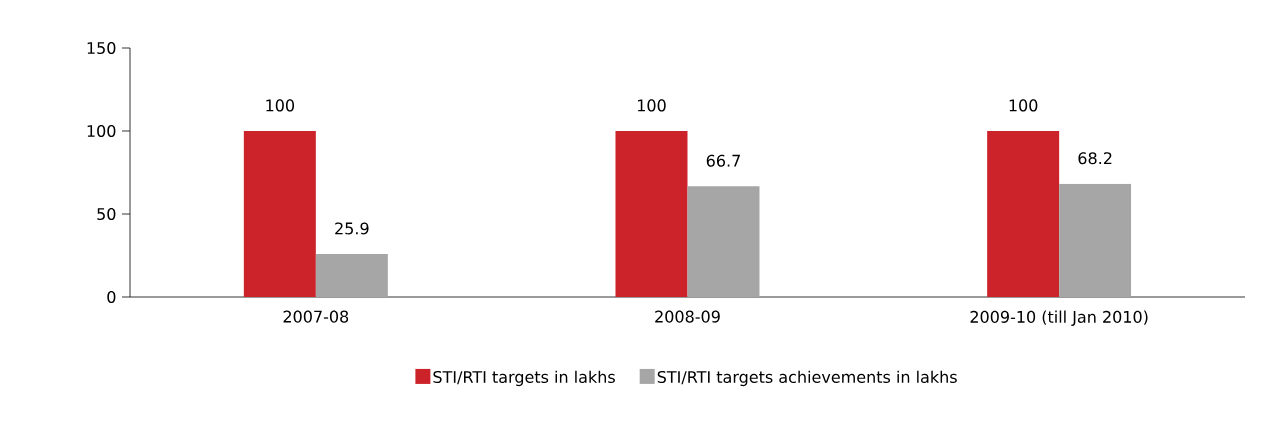 This screenshot has height=424, width=1287. I want to click on data-label: 66.7, so click(723, 160).